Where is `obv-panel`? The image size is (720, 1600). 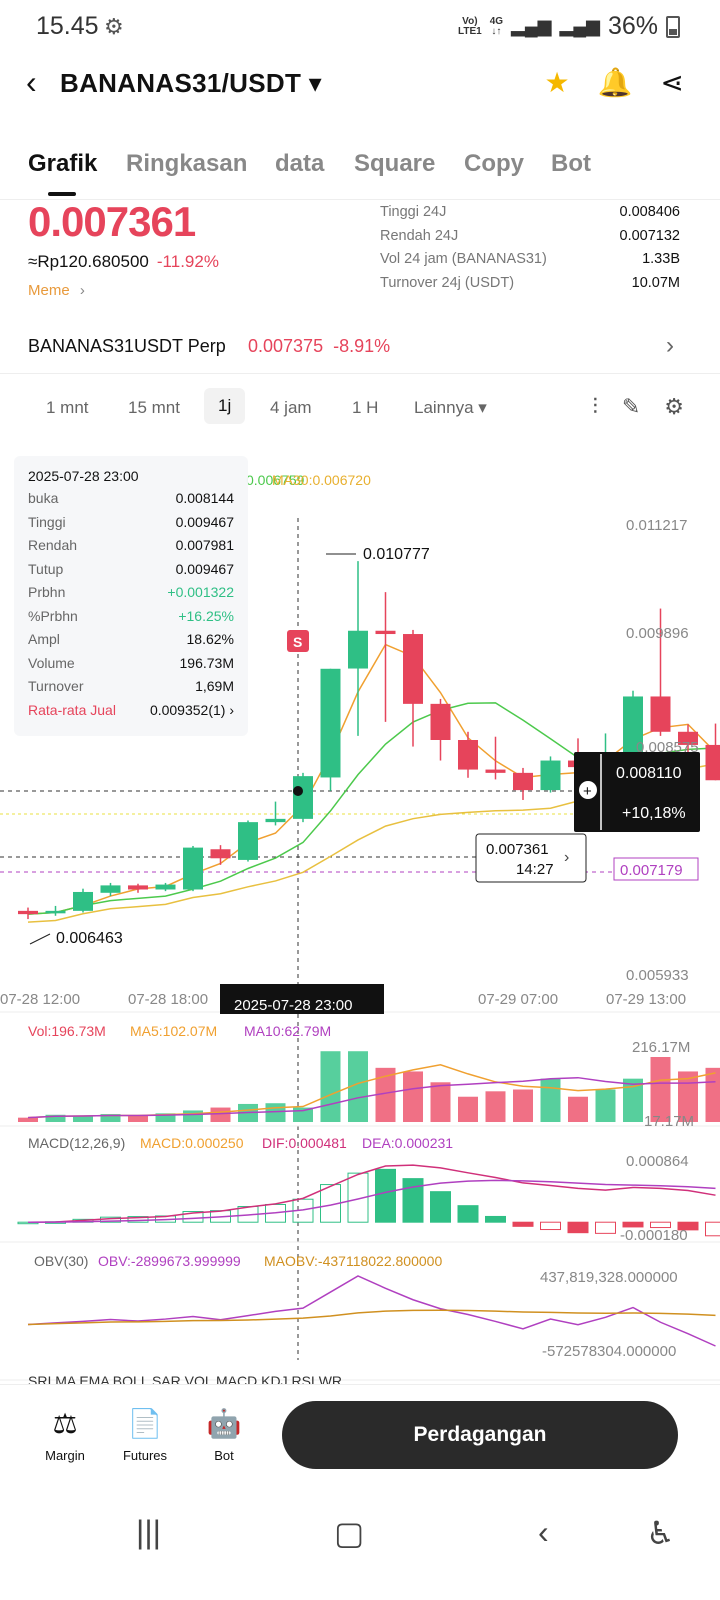 obv-panel is located at coordinates (371, 1311).